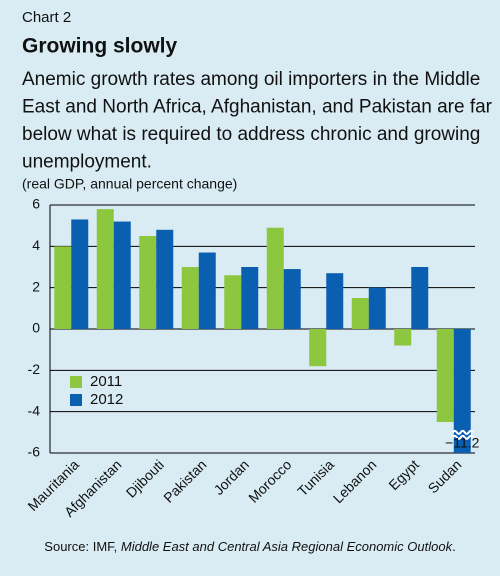  Describe the element at coordinates (462, 434) in the screenshot. I see `axis-break` at that location.